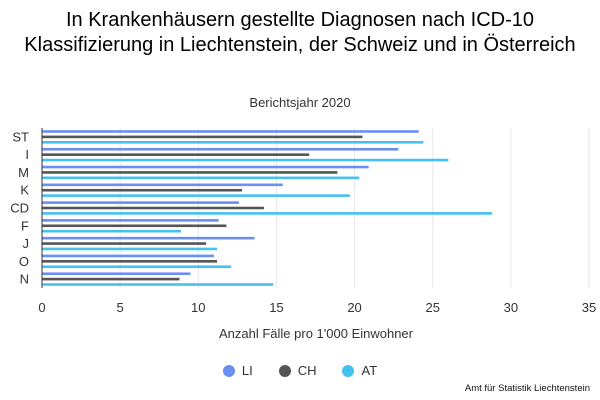 The width and height of the screenshot is (600, 400). I want to click on legend-label-at: AT, so click(369, 370).